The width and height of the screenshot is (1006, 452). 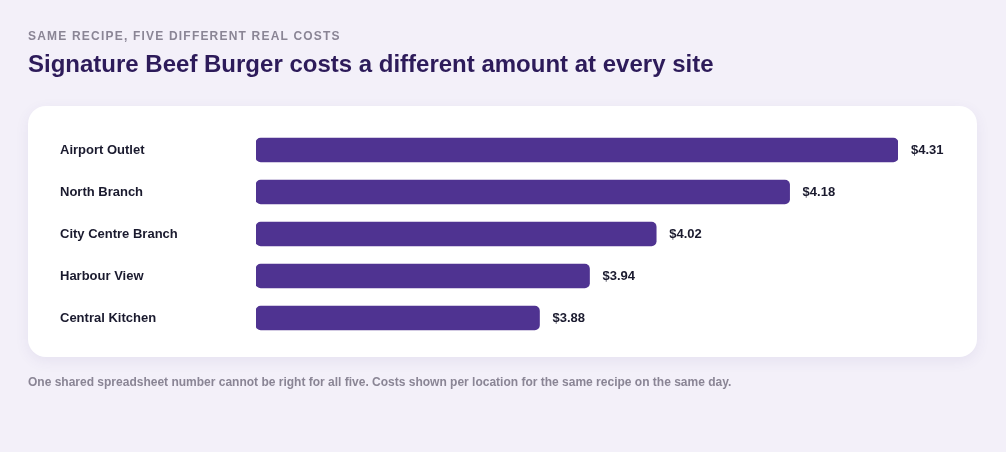 What do you see at coordinates (102, 275) in the screenshot?
I see `y-tick-label: Harbour View` at bounding box center [102, 275].